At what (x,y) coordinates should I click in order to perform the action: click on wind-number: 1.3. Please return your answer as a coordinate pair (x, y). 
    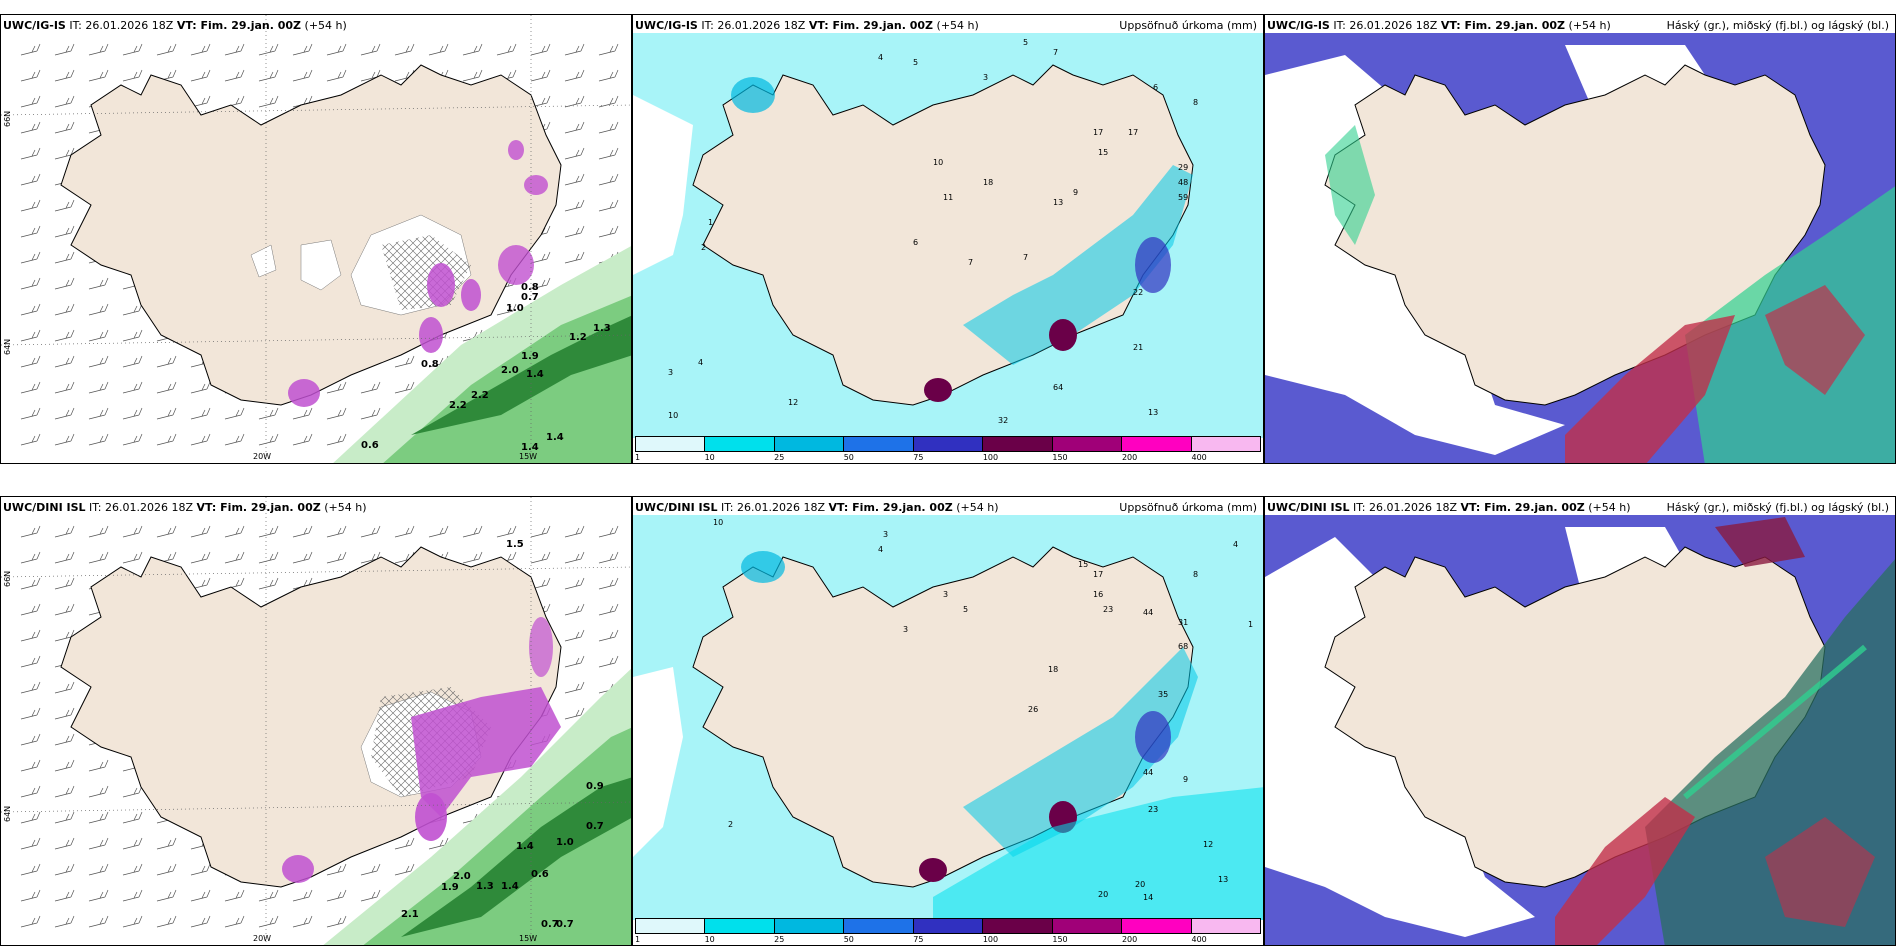
    Looking at the image, I should click on (602, 328).